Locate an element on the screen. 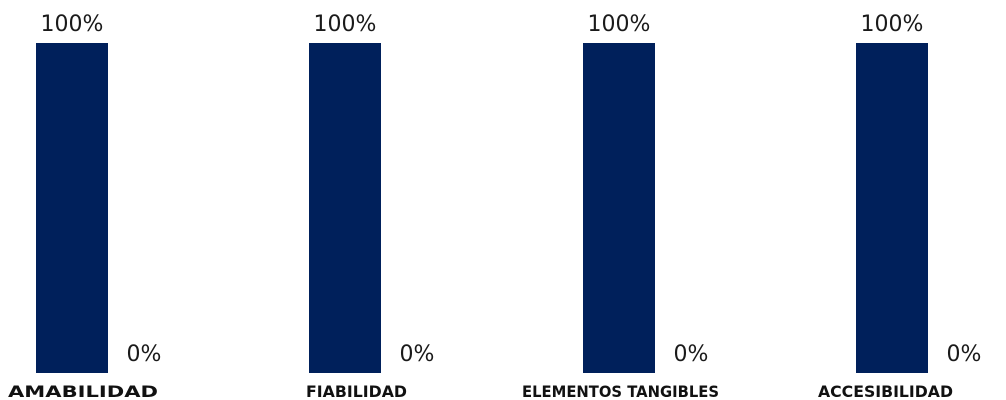 The image size is (1006, 400). category-label-elementos-tangibles: ELEMENTOS TANGIBLES is located at coordinates (620, 391).